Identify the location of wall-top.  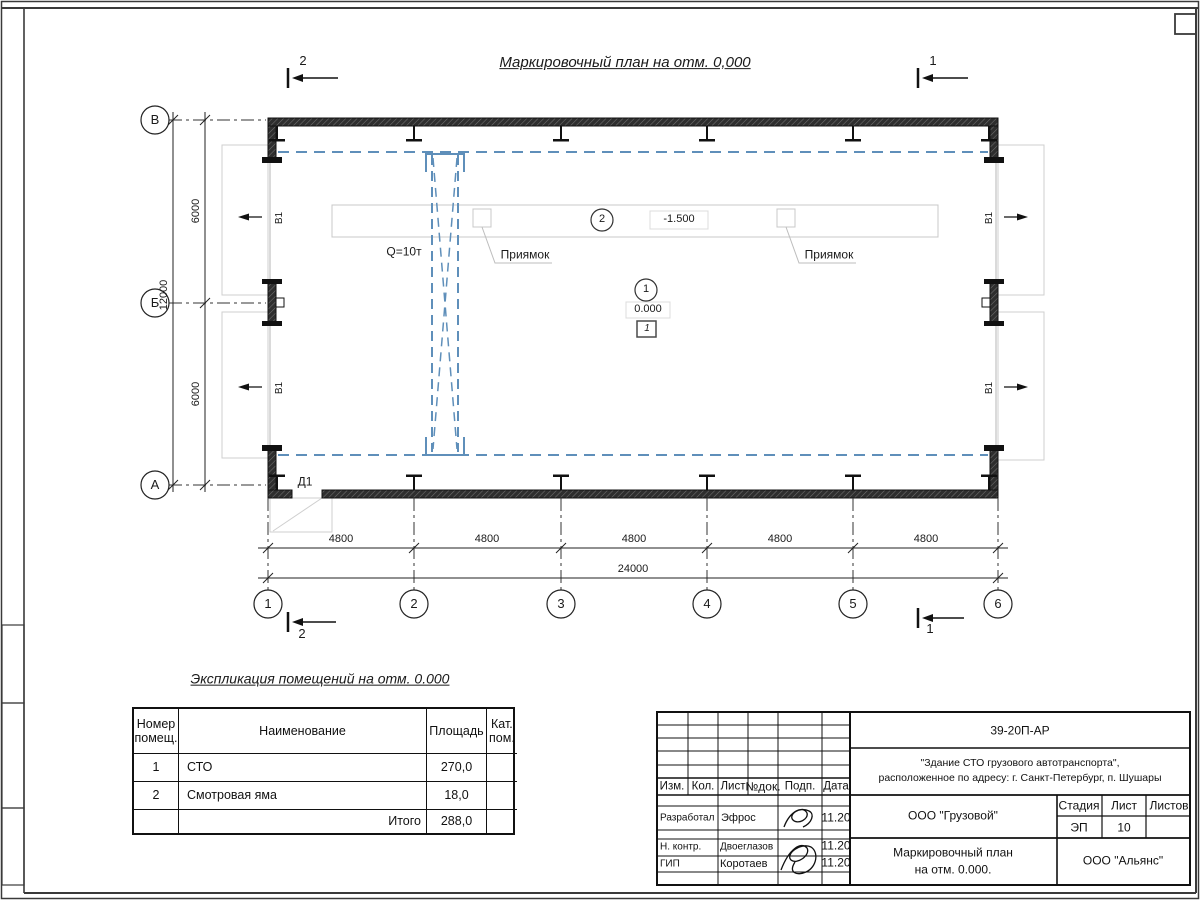
(633, 122).